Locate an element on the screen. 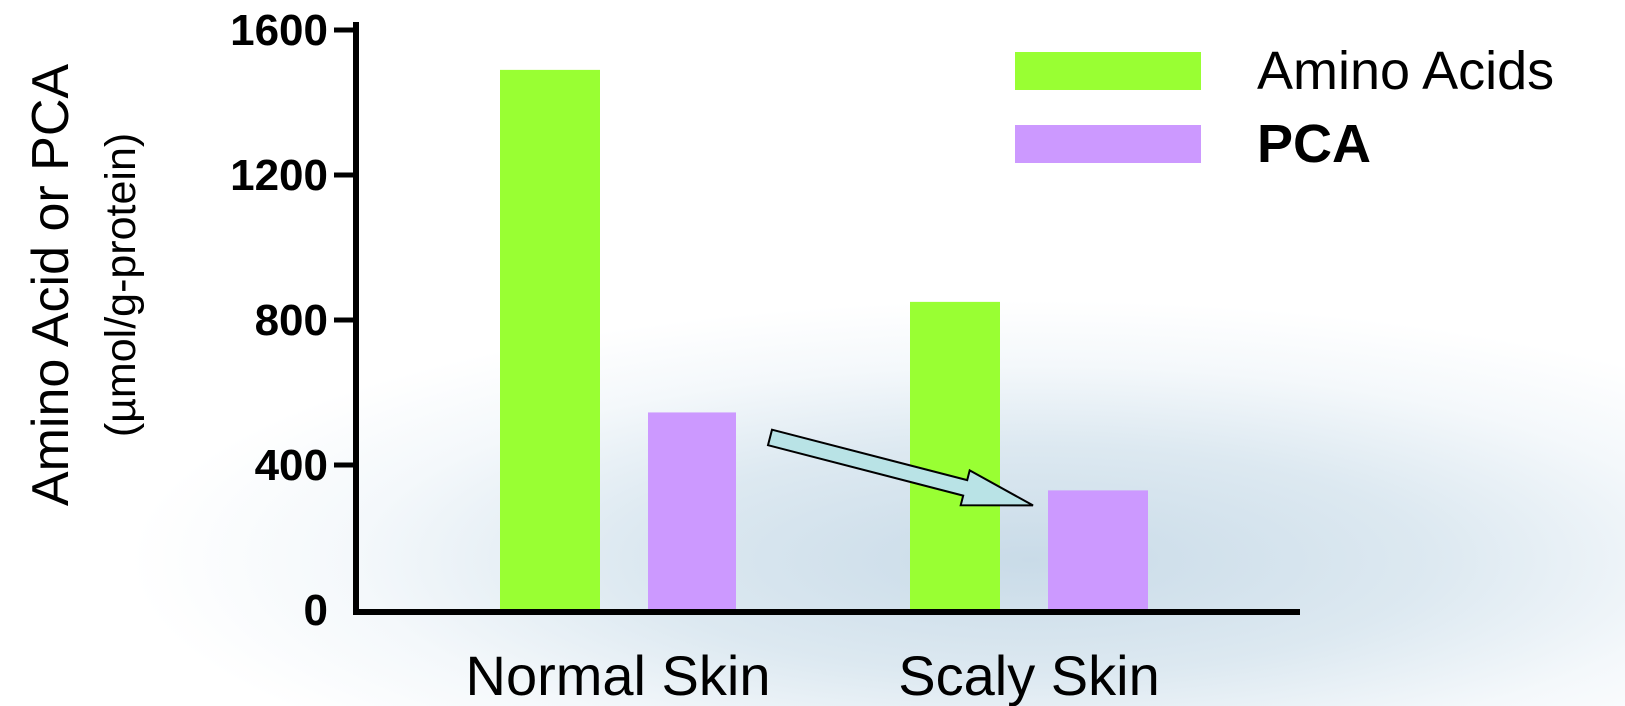  y-tick-label: 0 is located at coordinates (316, 610).